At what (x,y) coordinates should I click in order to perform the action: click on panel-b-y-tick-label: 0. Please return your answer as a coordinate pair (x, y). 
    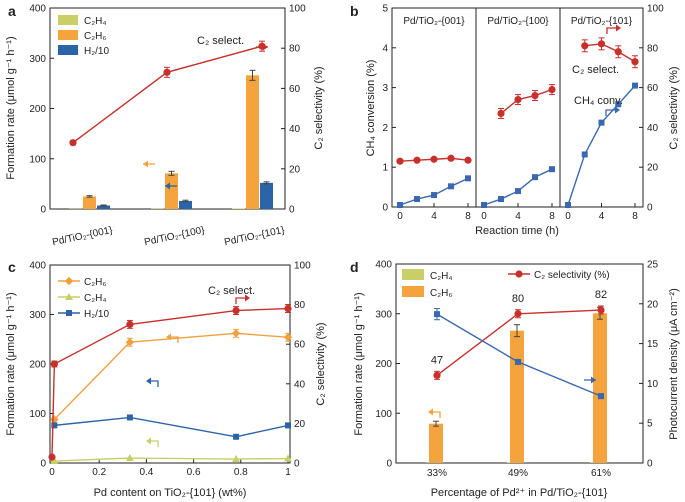
    Looking at the image, I should click on (385, 208).